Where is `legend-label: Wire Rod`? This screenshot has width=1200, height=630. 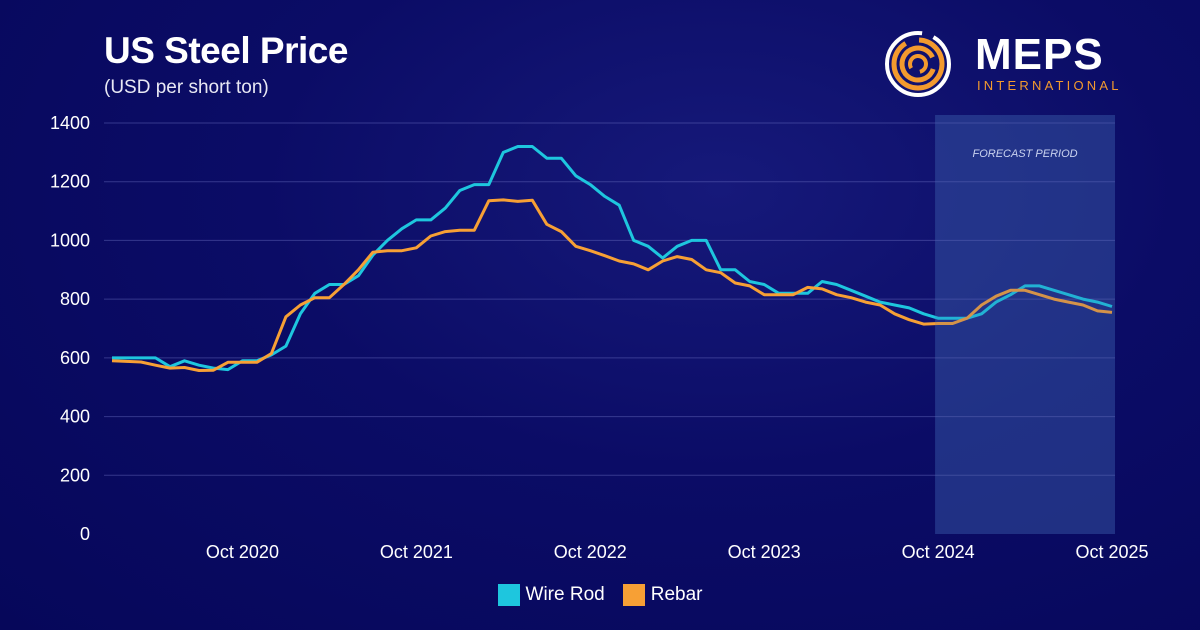
legend-label: Wire Rod is located at coordinates (565, 594).